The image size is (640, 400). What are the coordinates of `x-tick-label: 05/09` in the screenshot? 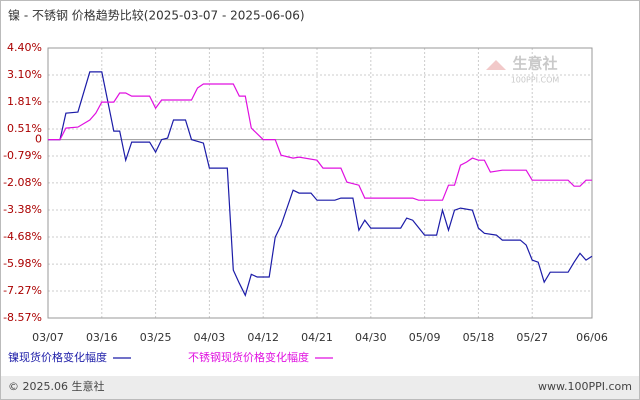 It's located at (425, 337).